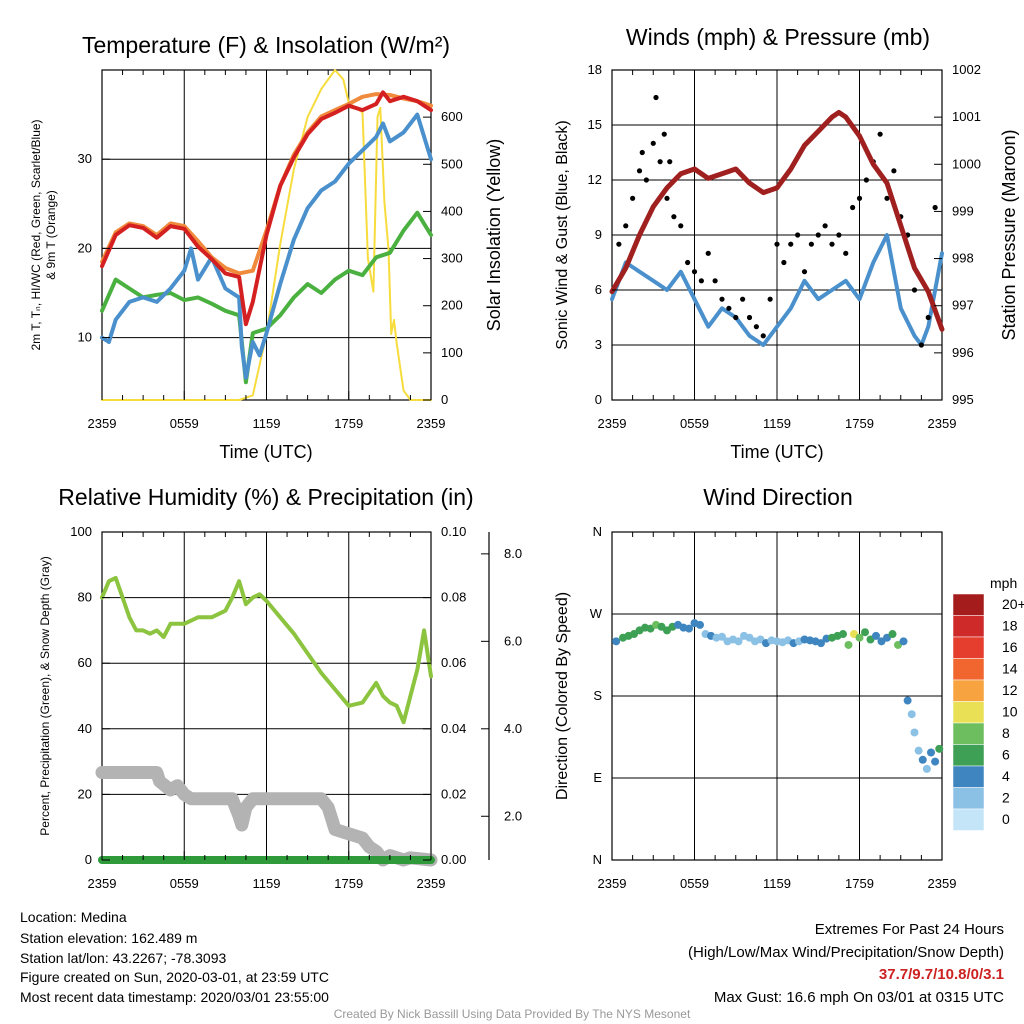 This screenshot has width=1024, height=1024. Describe the element at coordinates (778, 497) in the screenshot. I see `dir-panel-title: Wind Direction` at that location.